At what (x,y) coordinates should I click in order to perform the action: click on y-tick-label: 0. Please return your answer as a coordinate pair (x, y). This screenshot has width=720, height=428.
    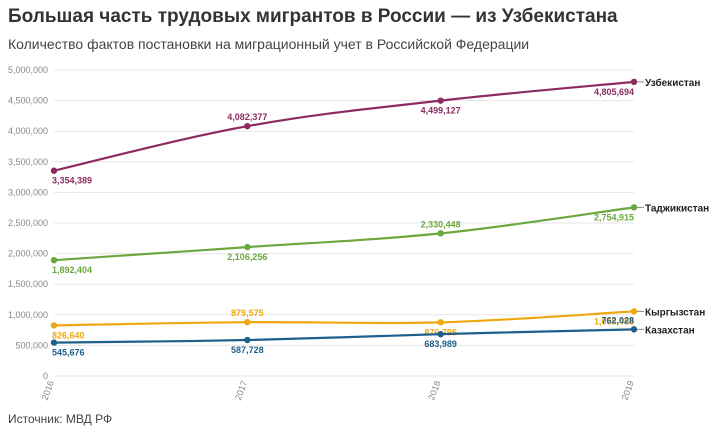
    Looking at the image, I should click on (45, 376).